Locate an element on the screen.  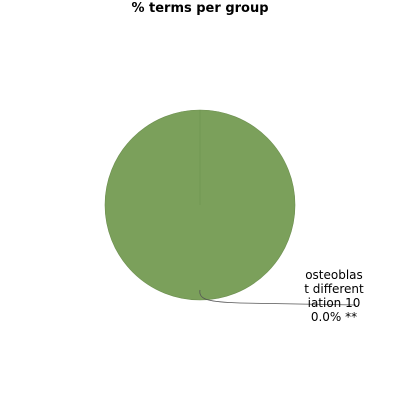
slice-leader-line is located at coordinates (278, 297).